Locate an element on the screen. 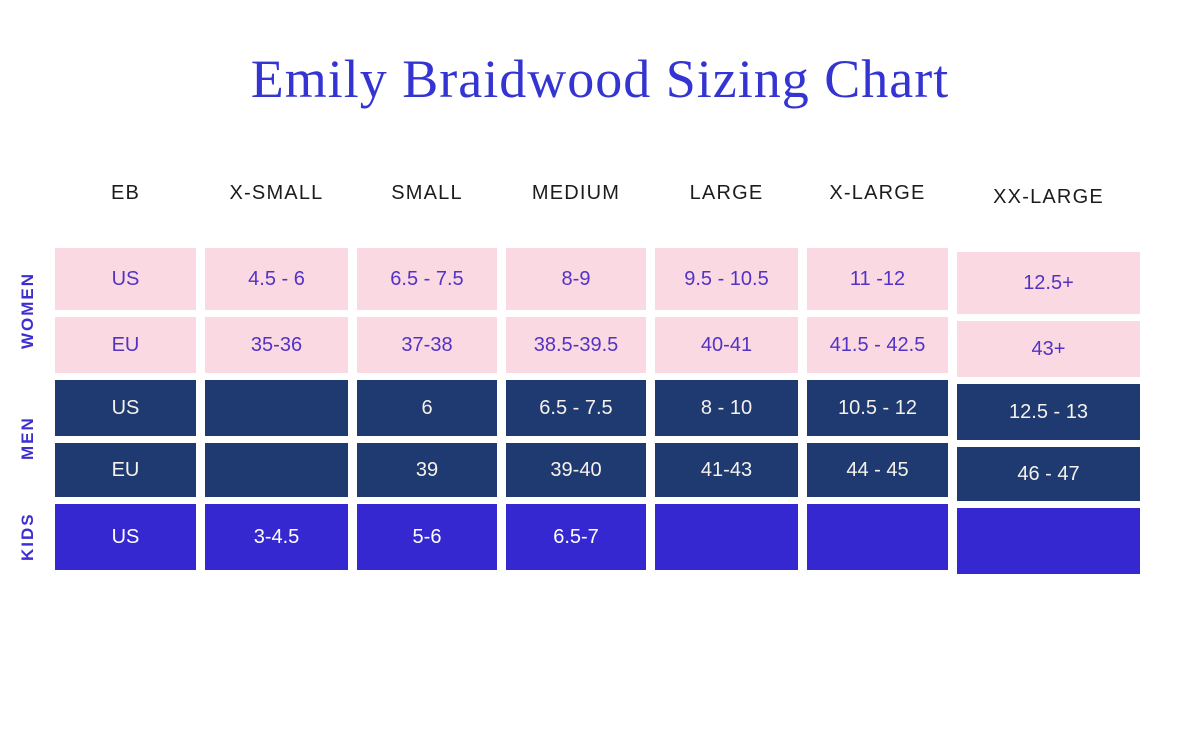 This screenshot has height=740, width=1200. column-header-large: LARGE is located at coordinates (726, 192).